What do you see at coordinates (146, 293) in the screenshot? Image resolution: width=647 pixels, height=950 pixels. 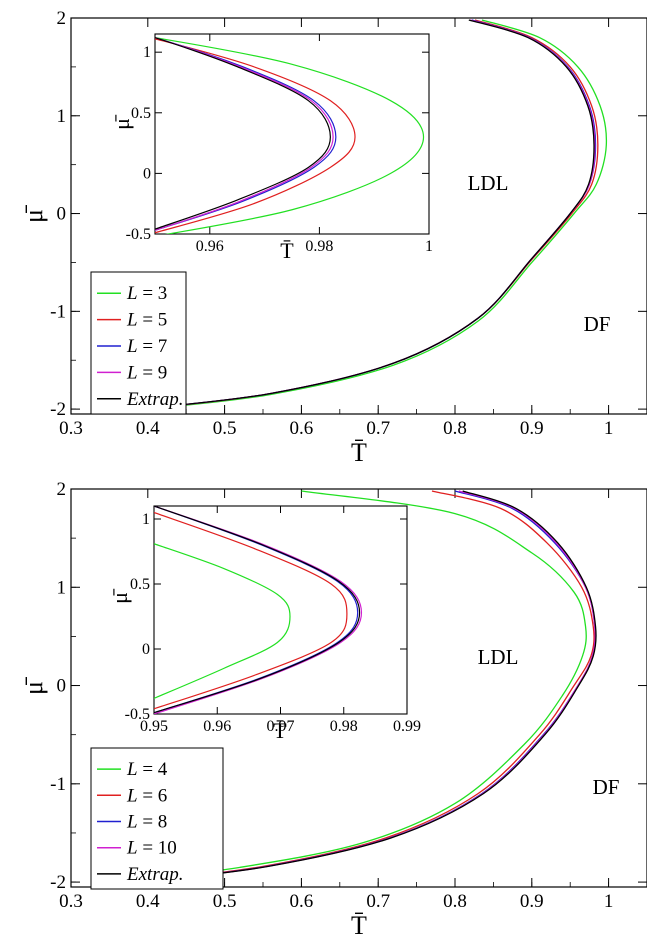 I see `legend-label: L = 3` at bounding box center [146, 293].